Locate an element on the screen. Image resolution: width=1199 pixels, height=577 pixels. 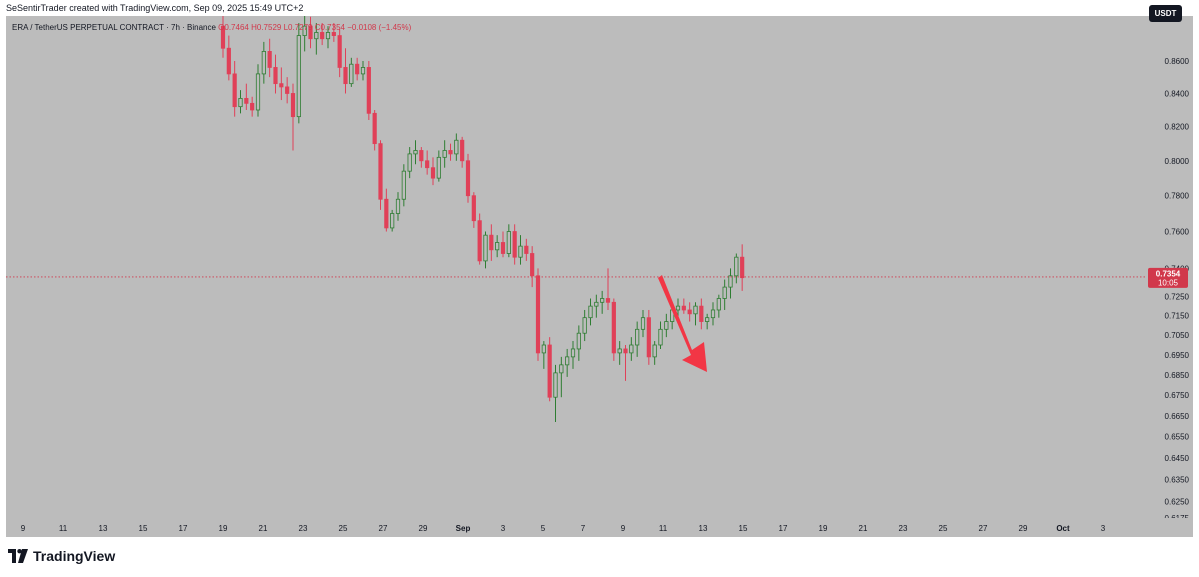
down-arrow-annotation is located at coordinates (682, 323).